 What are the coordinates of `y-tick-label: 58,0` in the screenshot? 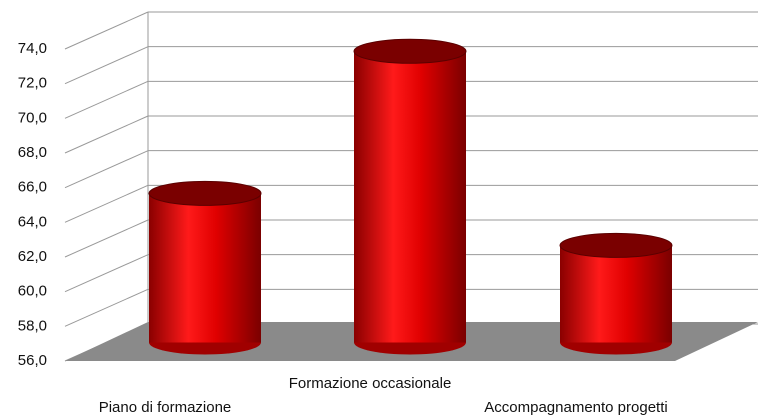 It's located at (32, 325).